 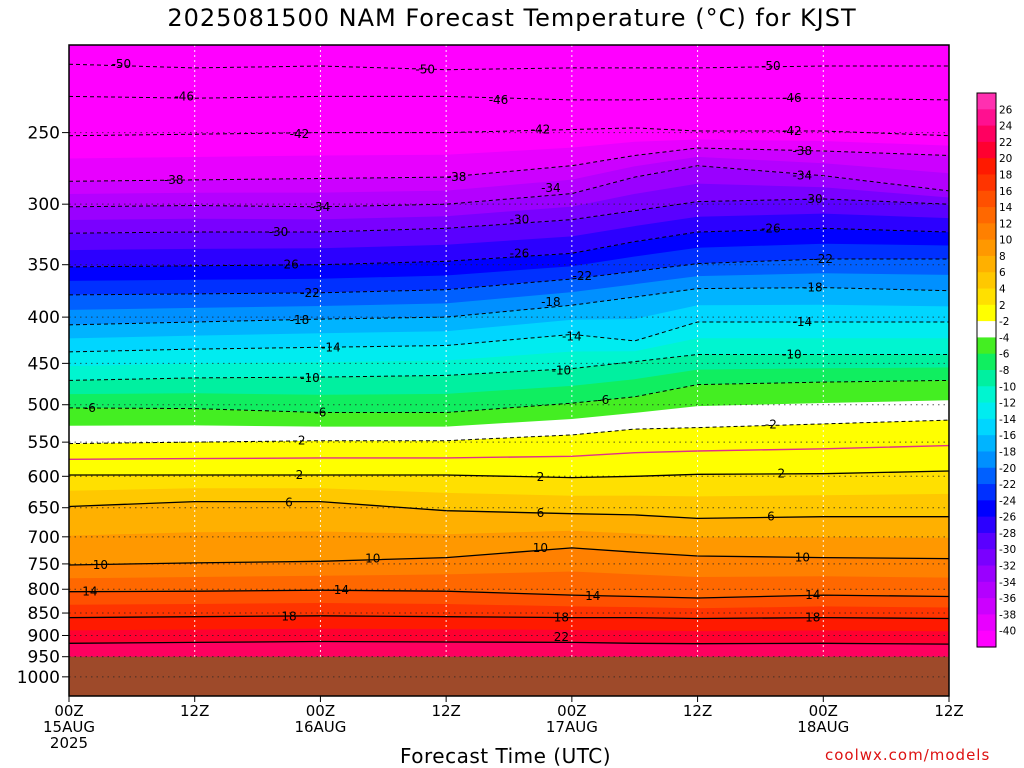 I want to click on x-tick-label: 15AUG, so click(x=69, y=727).